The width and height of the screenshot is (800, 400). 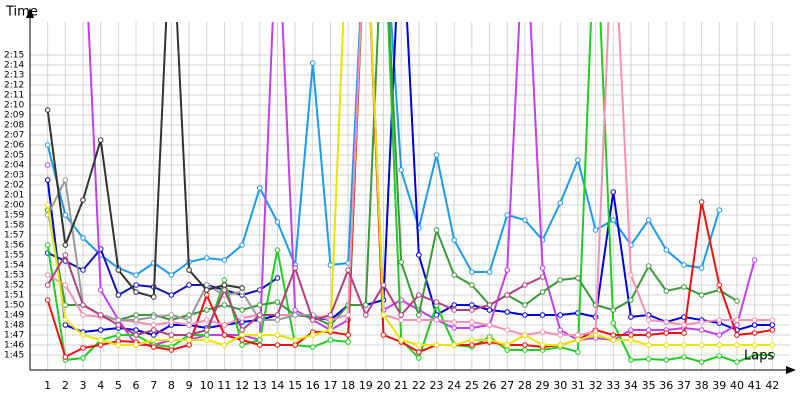 What do you see at coordinates (755, 385) in the screenshot?
I see `x-tick-label: 41` at bounding box center [755, 385].